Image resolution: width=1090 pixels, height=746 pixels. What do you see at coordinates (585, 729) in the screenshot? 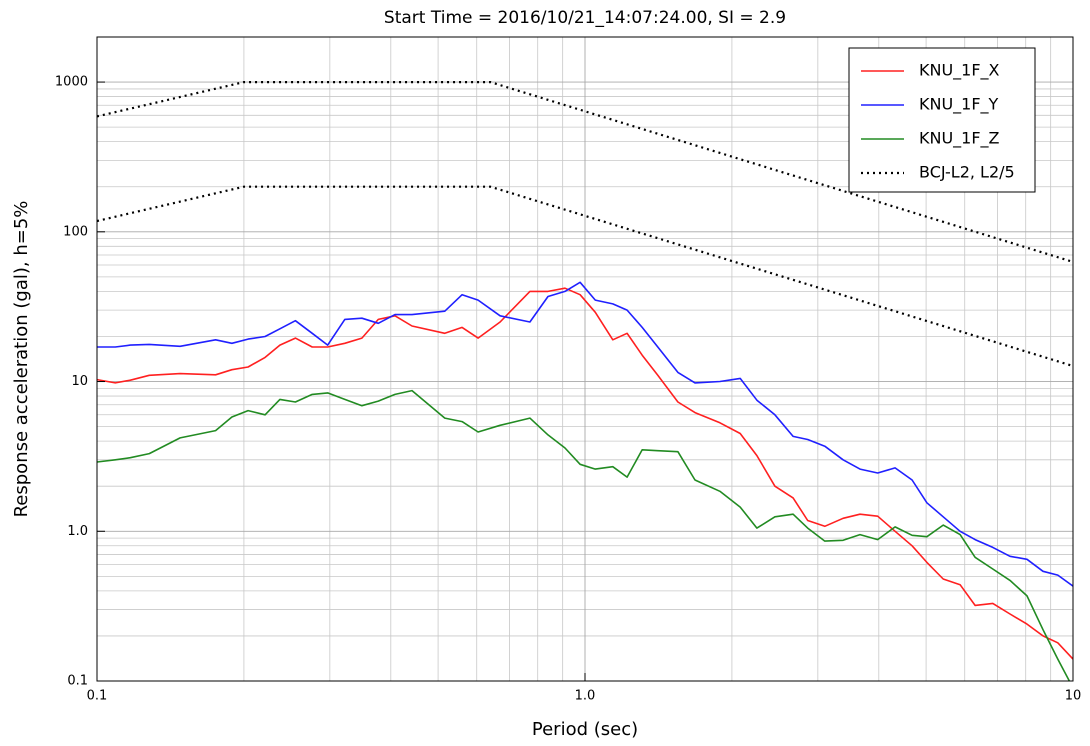
I see `x-axis-label: Period (sec)` at bounding box center [585, 729].